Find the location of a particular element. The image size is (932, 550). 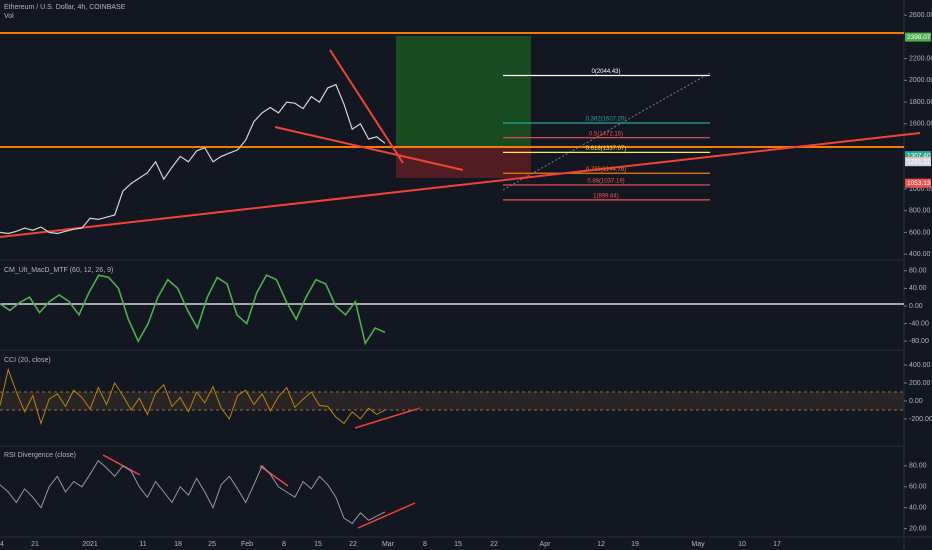

x-tick-label: 19 is located at coordinates (635, 544).